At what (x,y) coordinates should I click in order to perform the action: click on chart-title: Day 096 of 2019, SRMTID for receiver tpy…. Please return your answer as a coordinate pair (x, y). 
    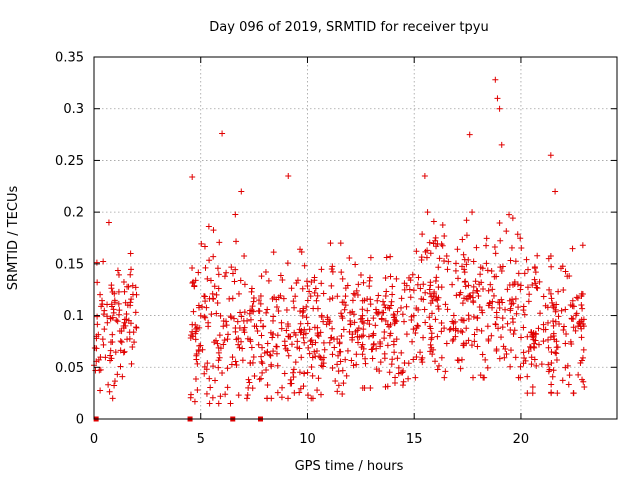
    Looking at the image, I should click on (348, 27).